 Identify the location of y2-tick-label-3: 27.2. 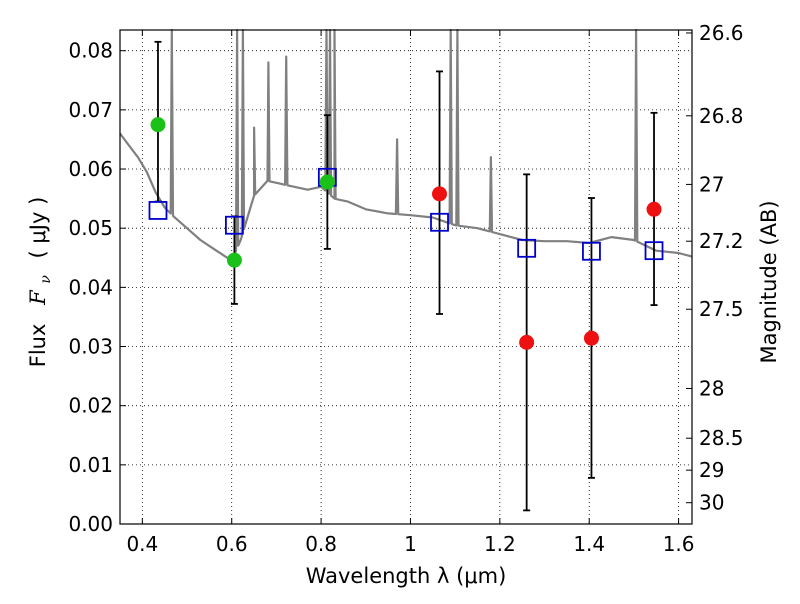
(721, 241).